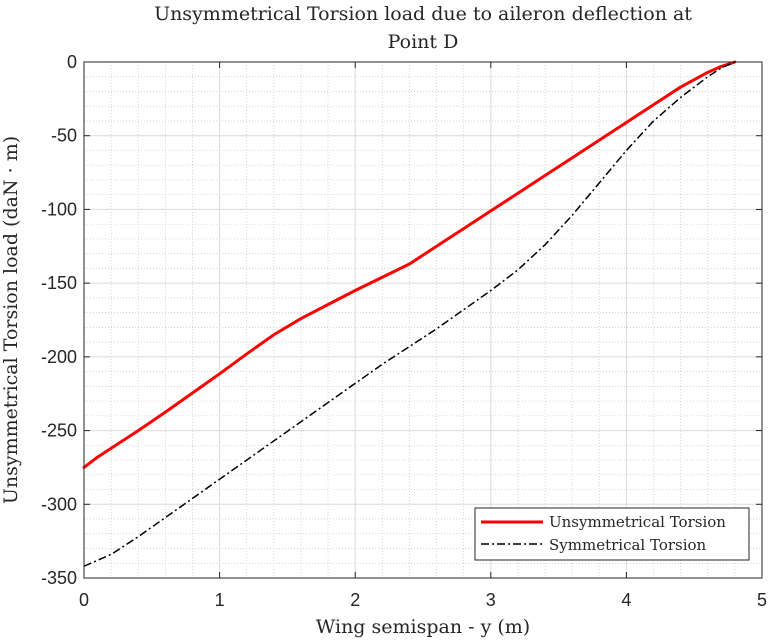  Describe the element at coordinates (11, 320) in the screenshot. I see `y-axis-label: Unsymmetrical Torsion load (daN · m)` at that location.